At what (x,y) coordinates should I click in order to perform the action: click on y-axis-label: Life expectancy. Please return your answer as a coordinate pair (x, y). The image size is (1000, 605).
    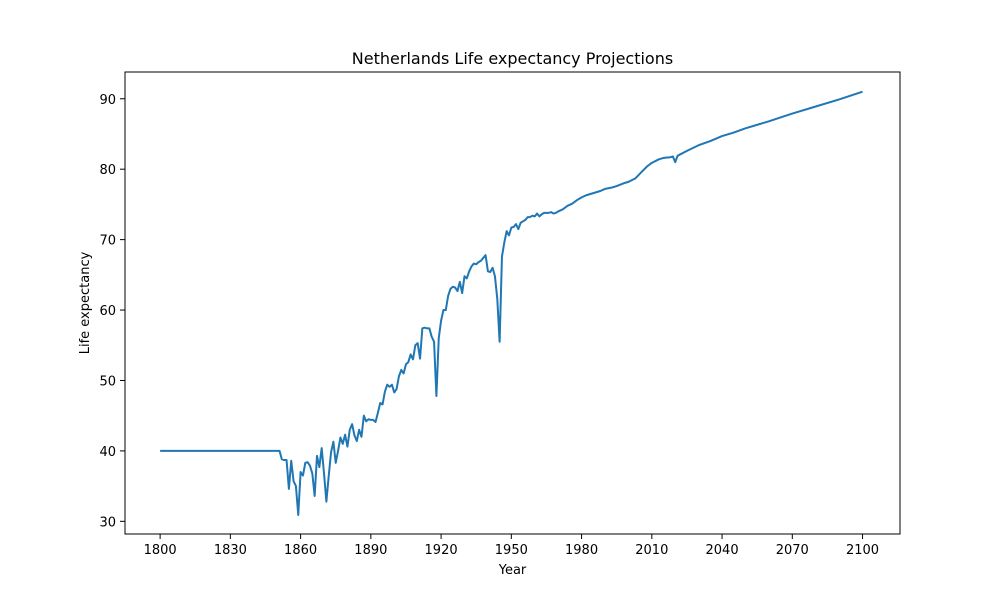
    Looking at the image, I should click on (85, 302).